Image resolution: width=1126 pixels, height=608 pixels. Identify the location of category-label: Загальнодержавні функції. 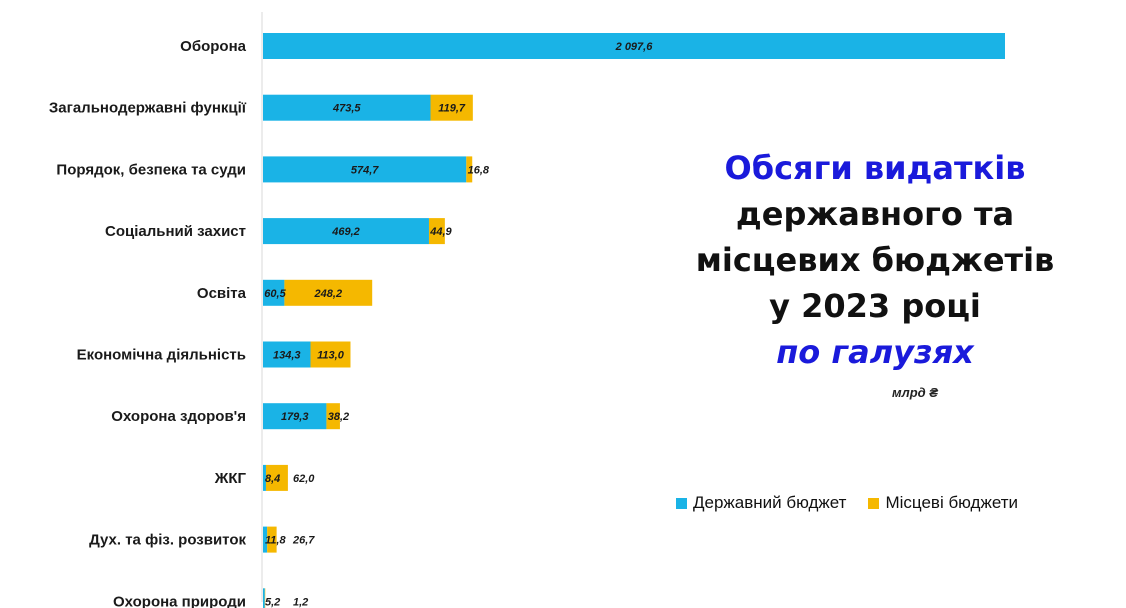
(148, 108).